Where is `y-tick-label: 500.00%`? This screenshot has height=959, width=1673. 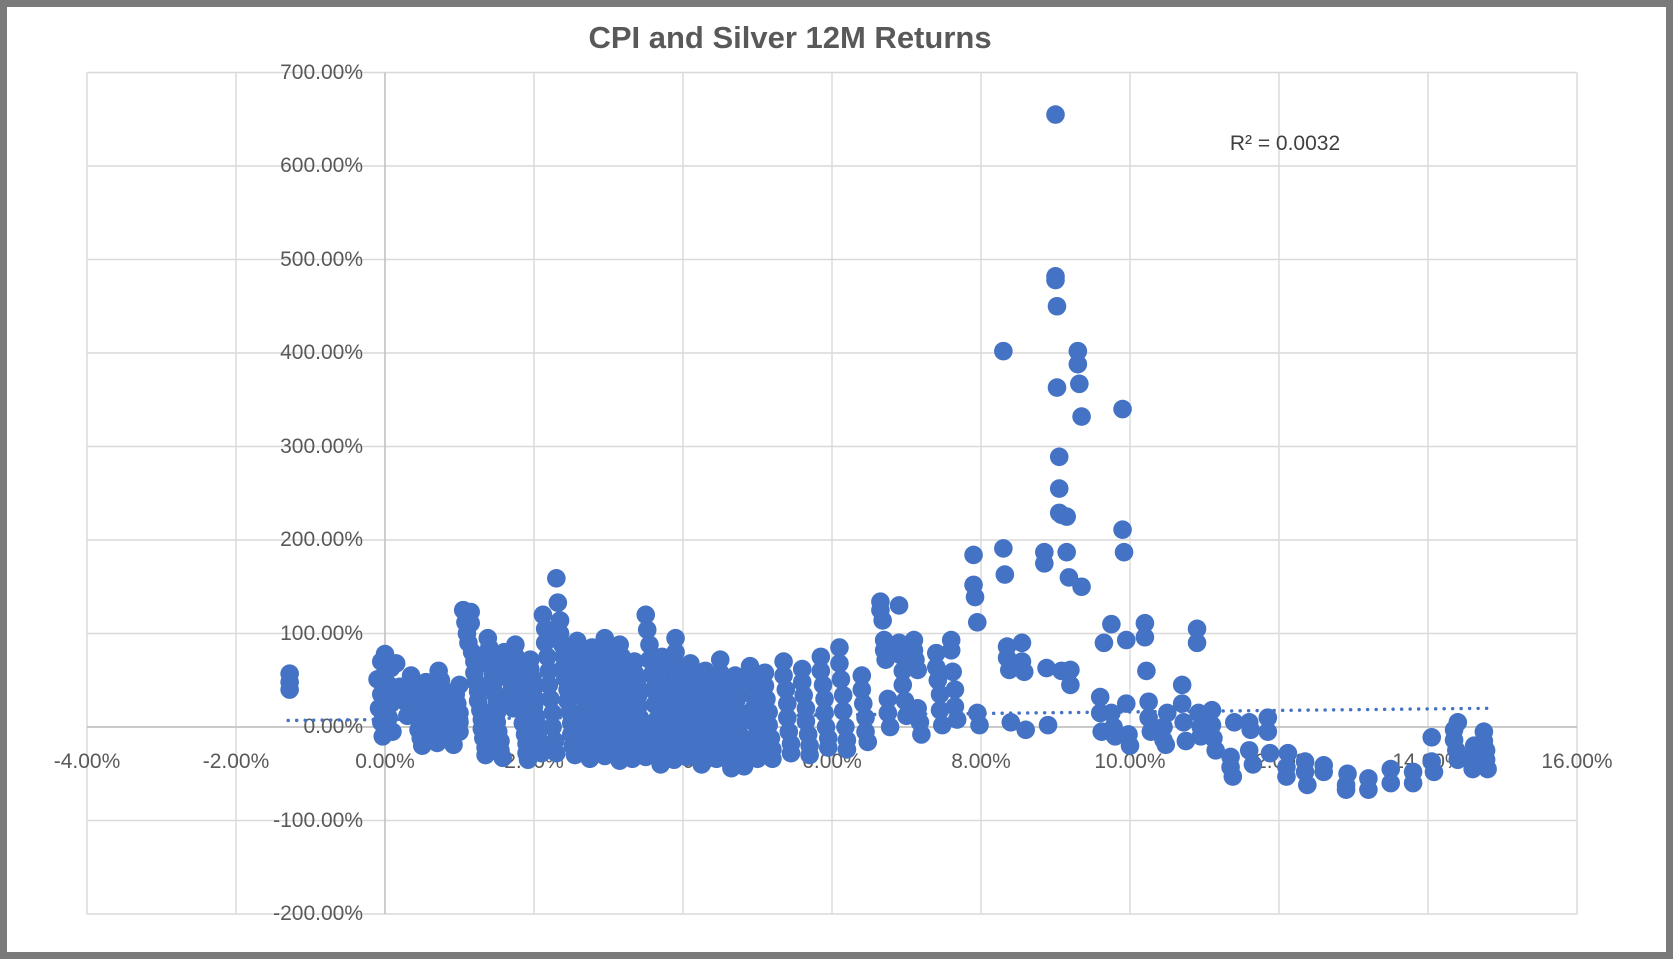
y-tick-label: 500.00% is located at coordinates (321, 259).